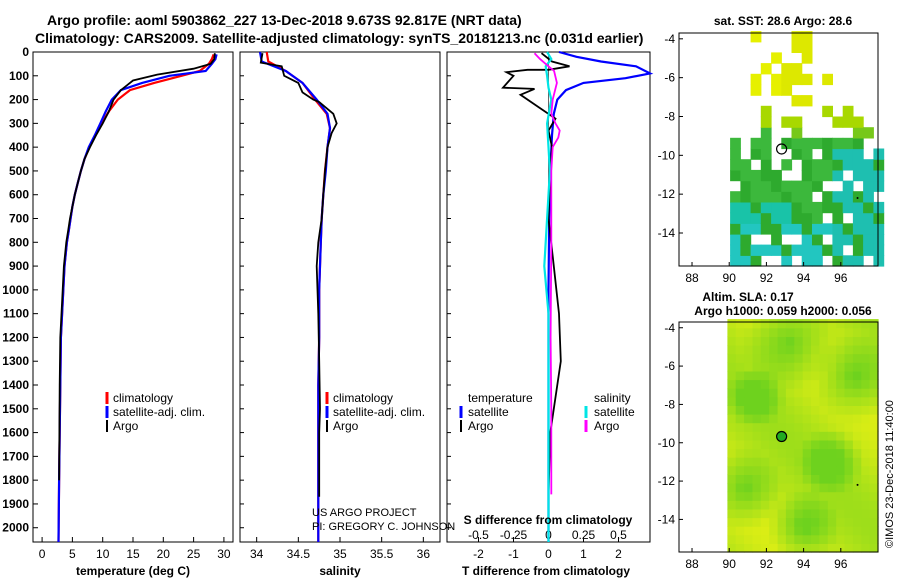  Describe the element at coordinates (782, 436) in the screenshot. I see `sla-argo-position-marker` at that location.